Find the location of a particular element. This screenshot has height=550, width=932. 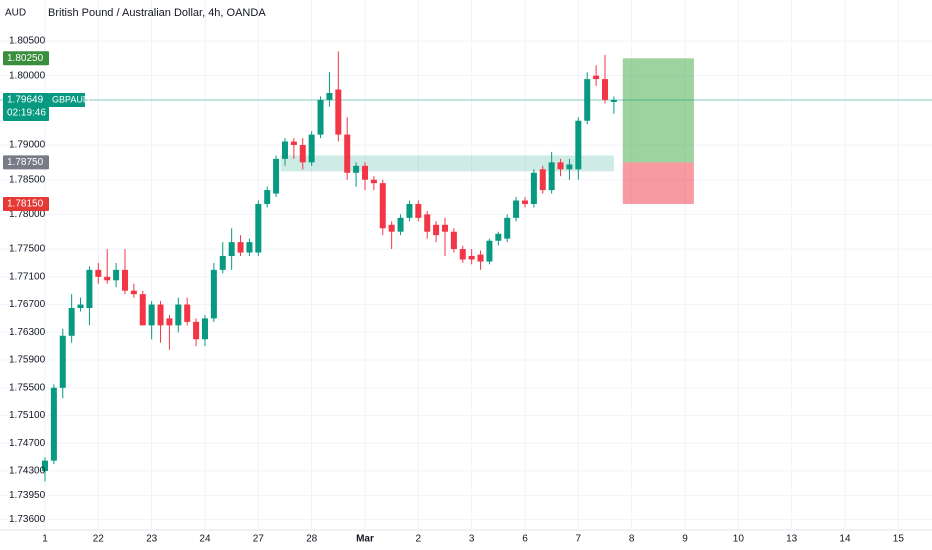

zone is located at coordinates (447, 163).